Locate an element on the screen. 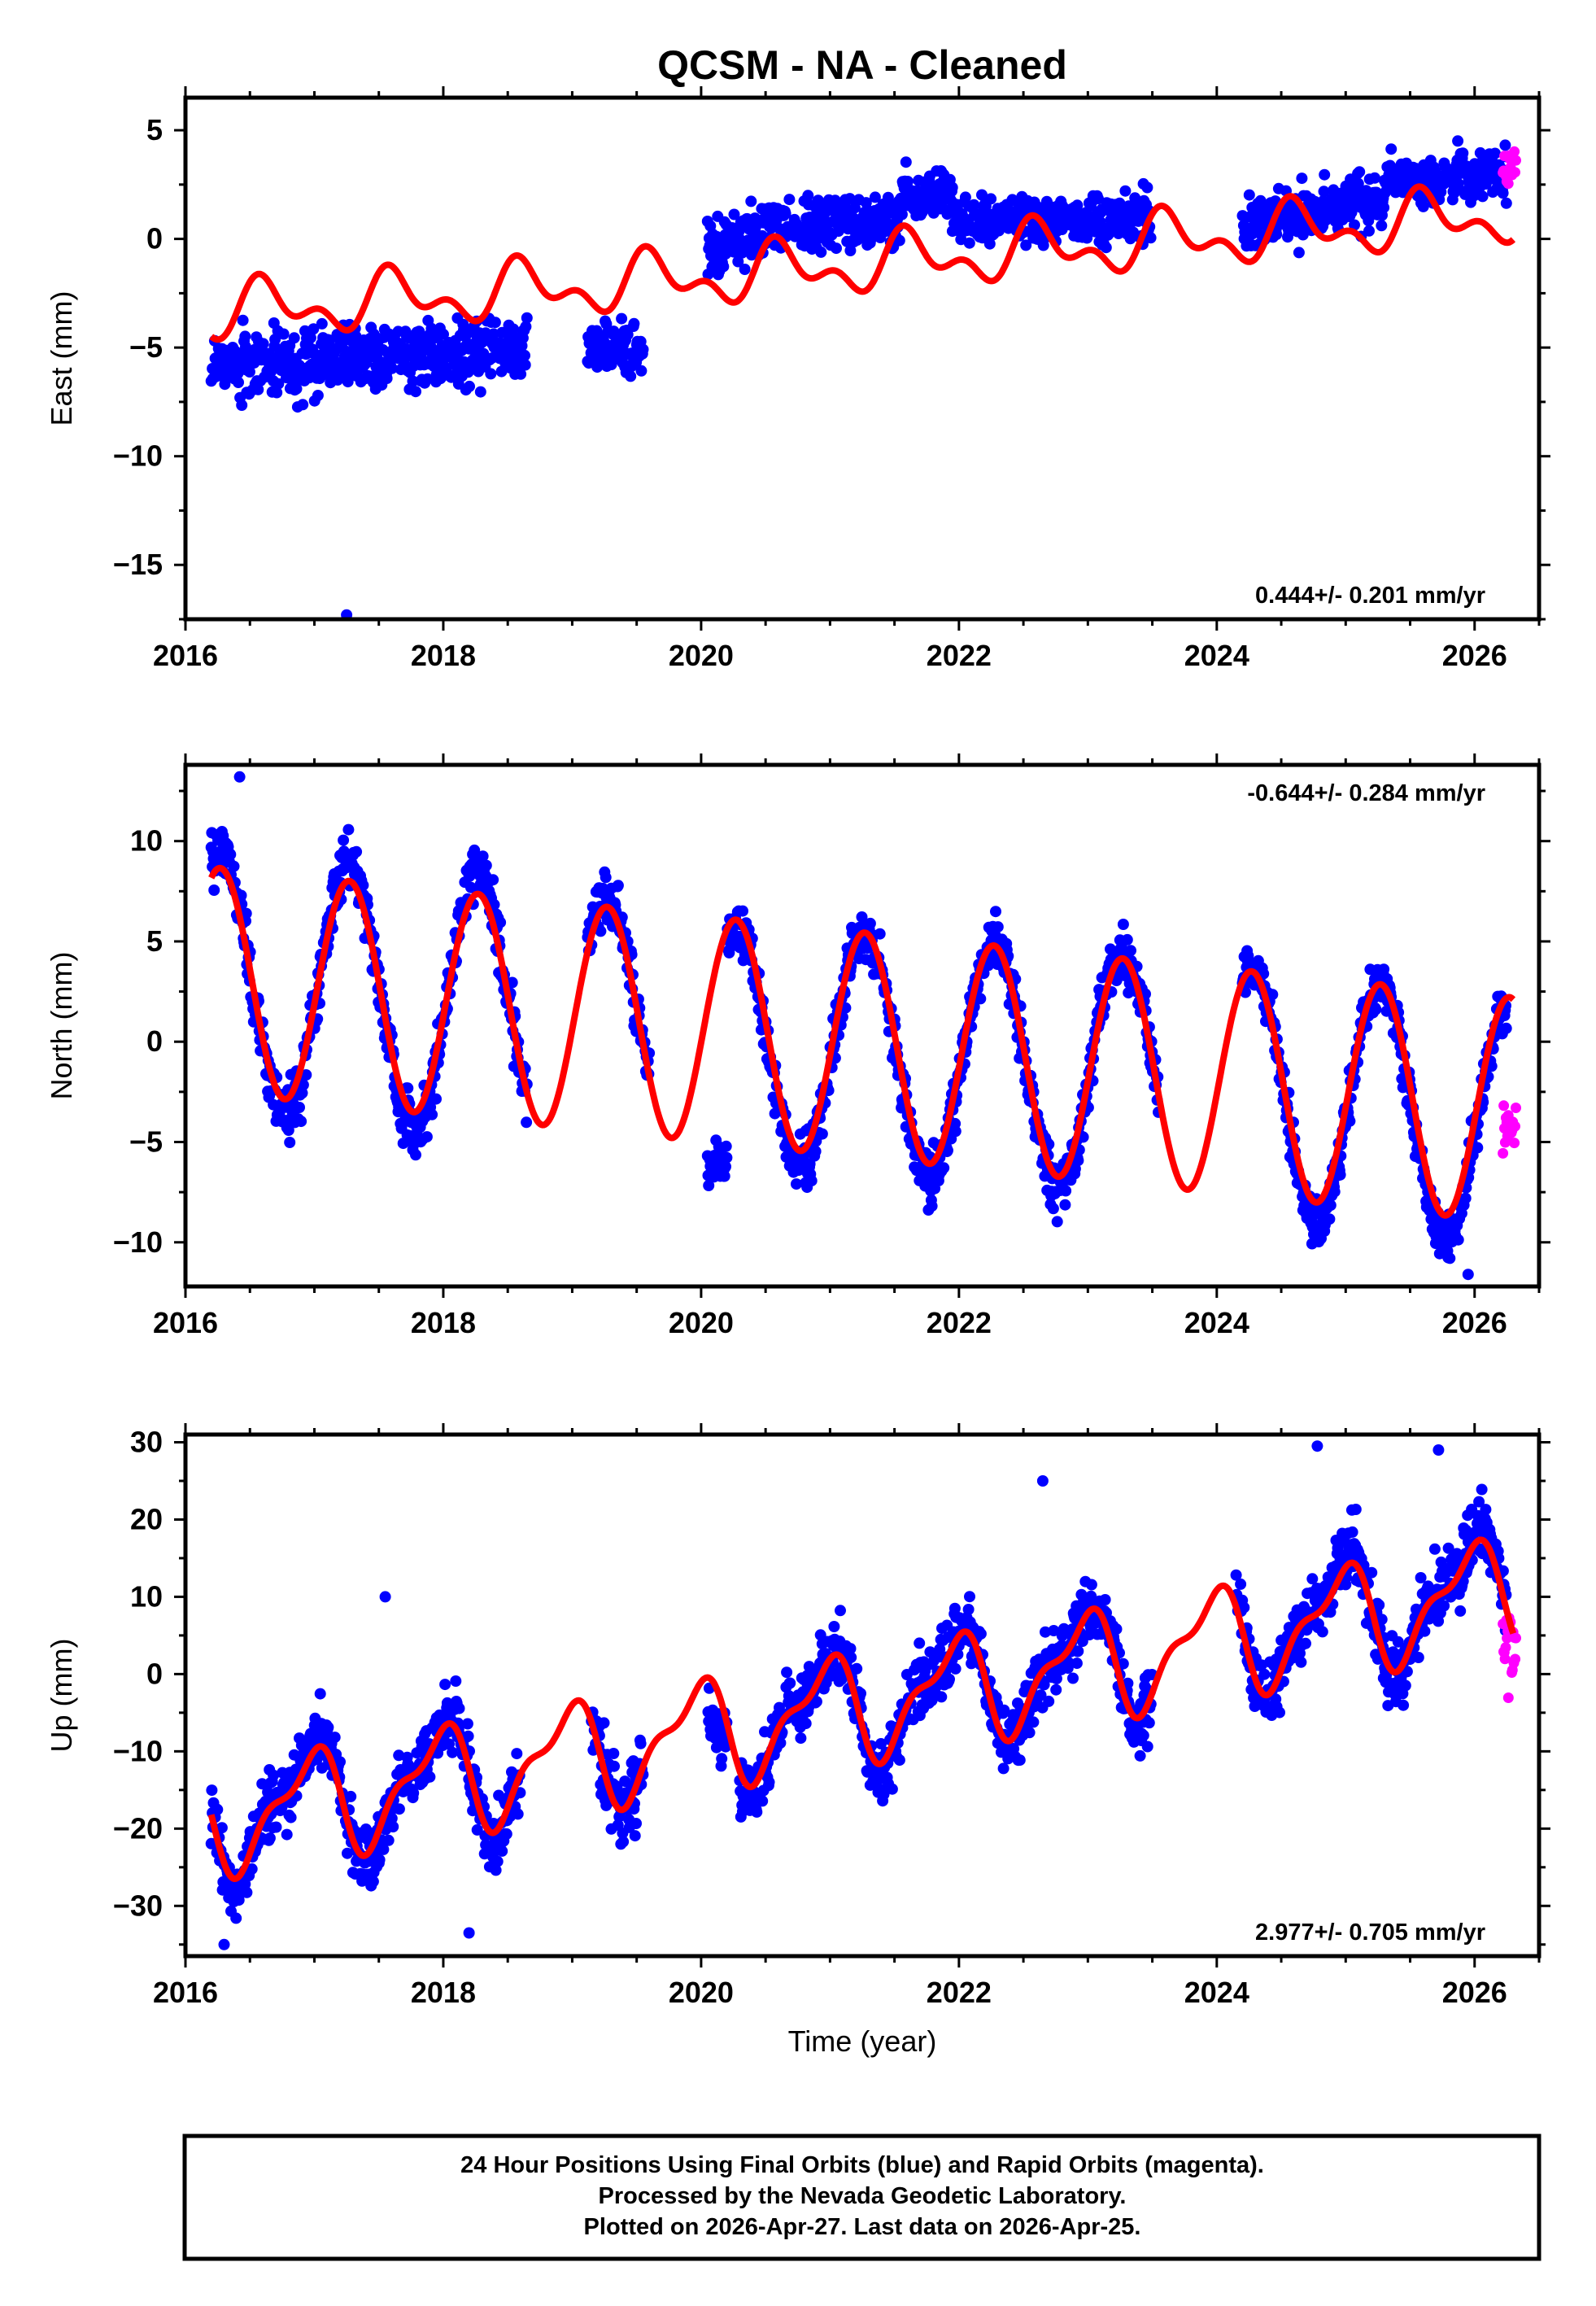  north-x-tick-label: 2026 is located at coordinates (1474, 1322).